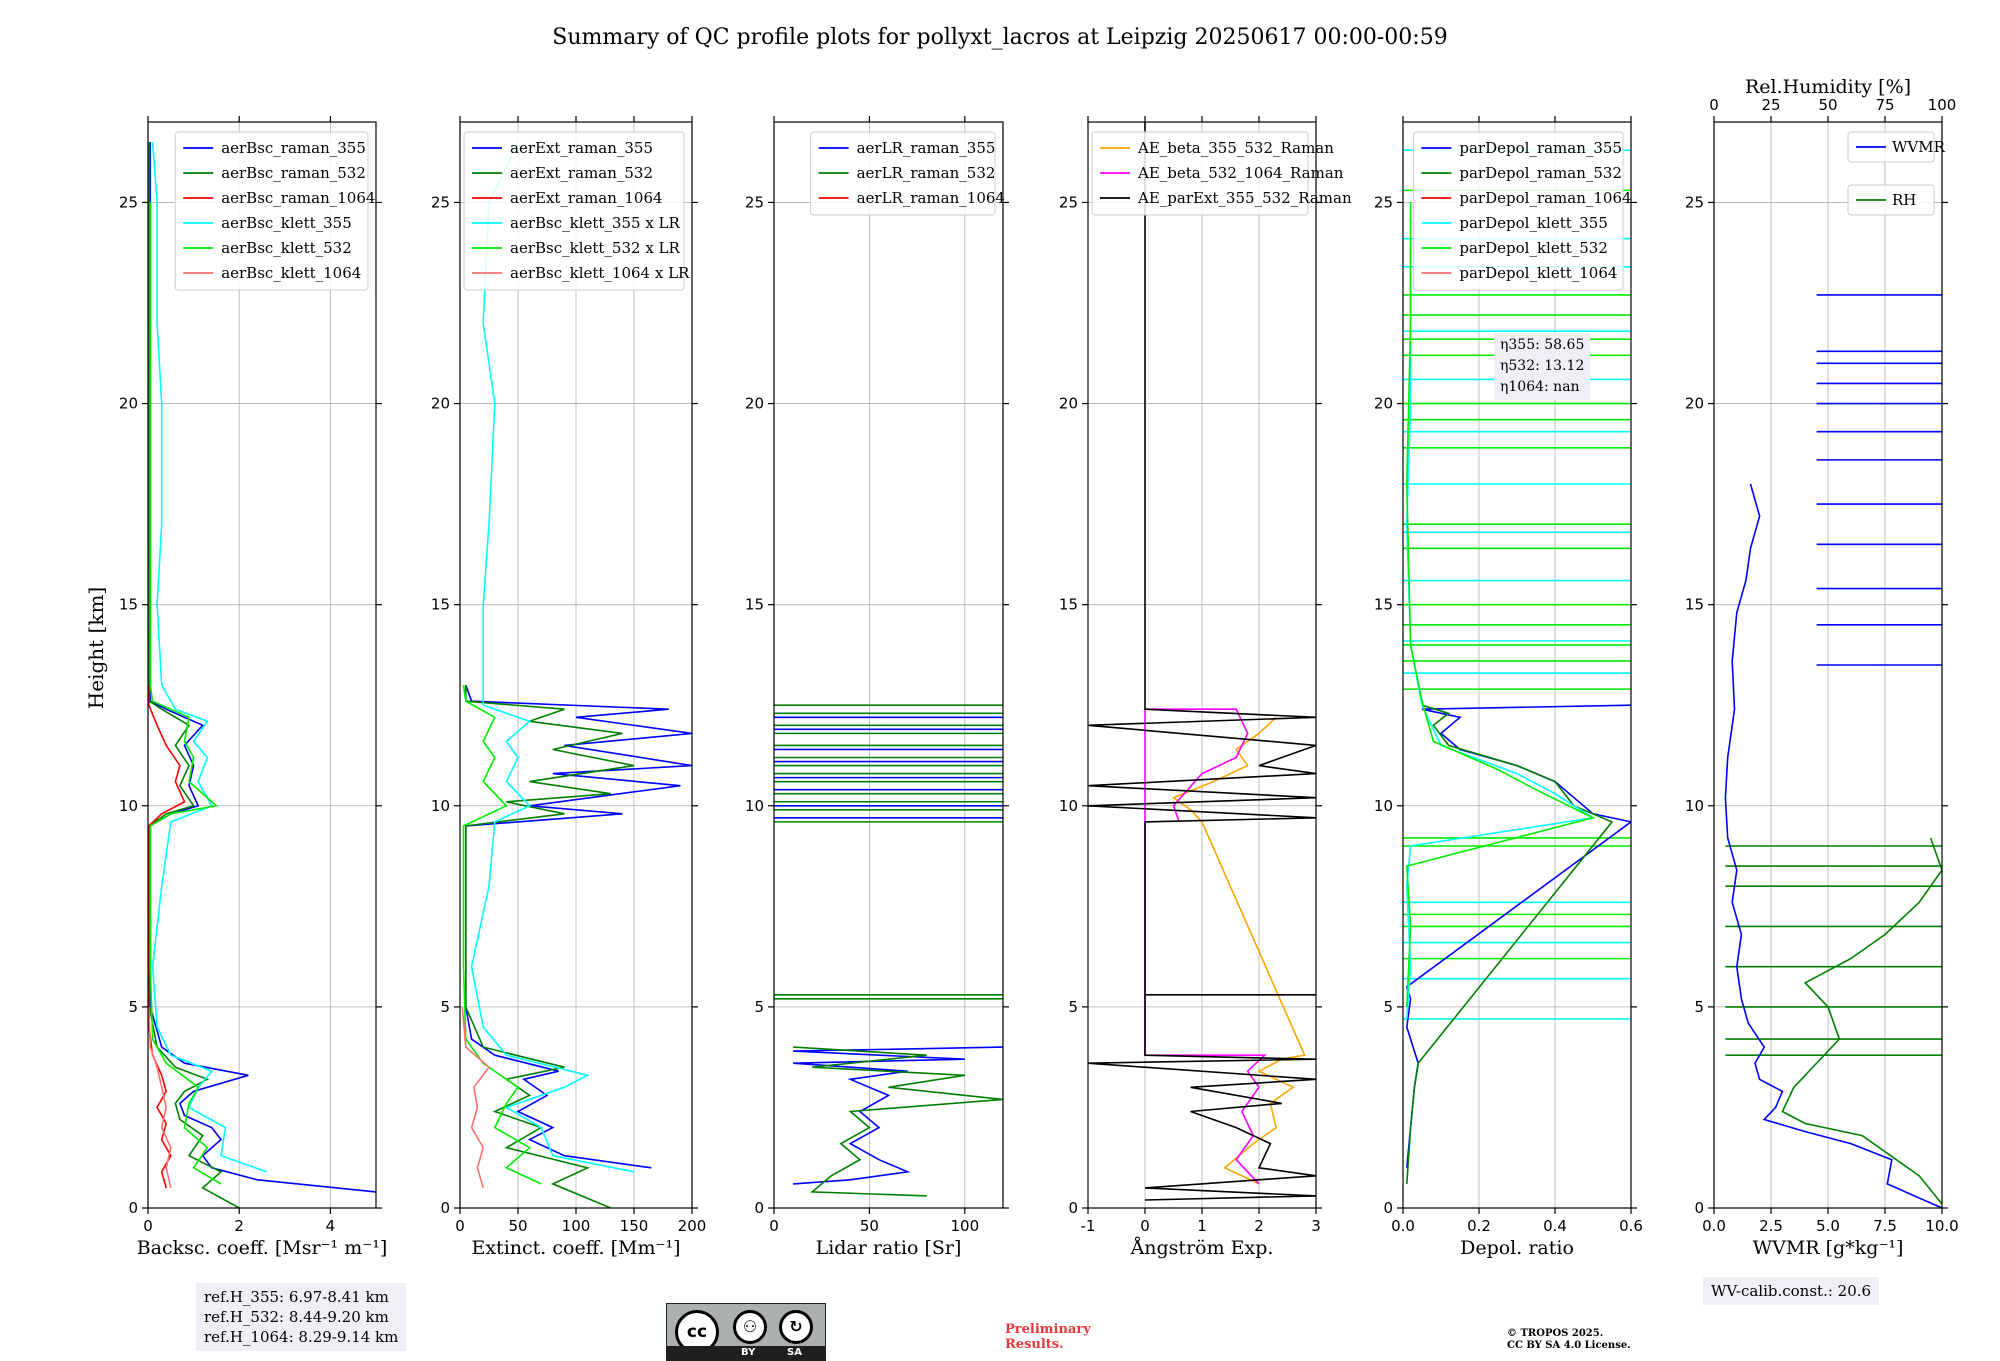  Describe the element at coordinates (575, 1248) in the screenshot. I see `x-axis-label: Extinct. coeff. [Mm⁻¹]` at that location.